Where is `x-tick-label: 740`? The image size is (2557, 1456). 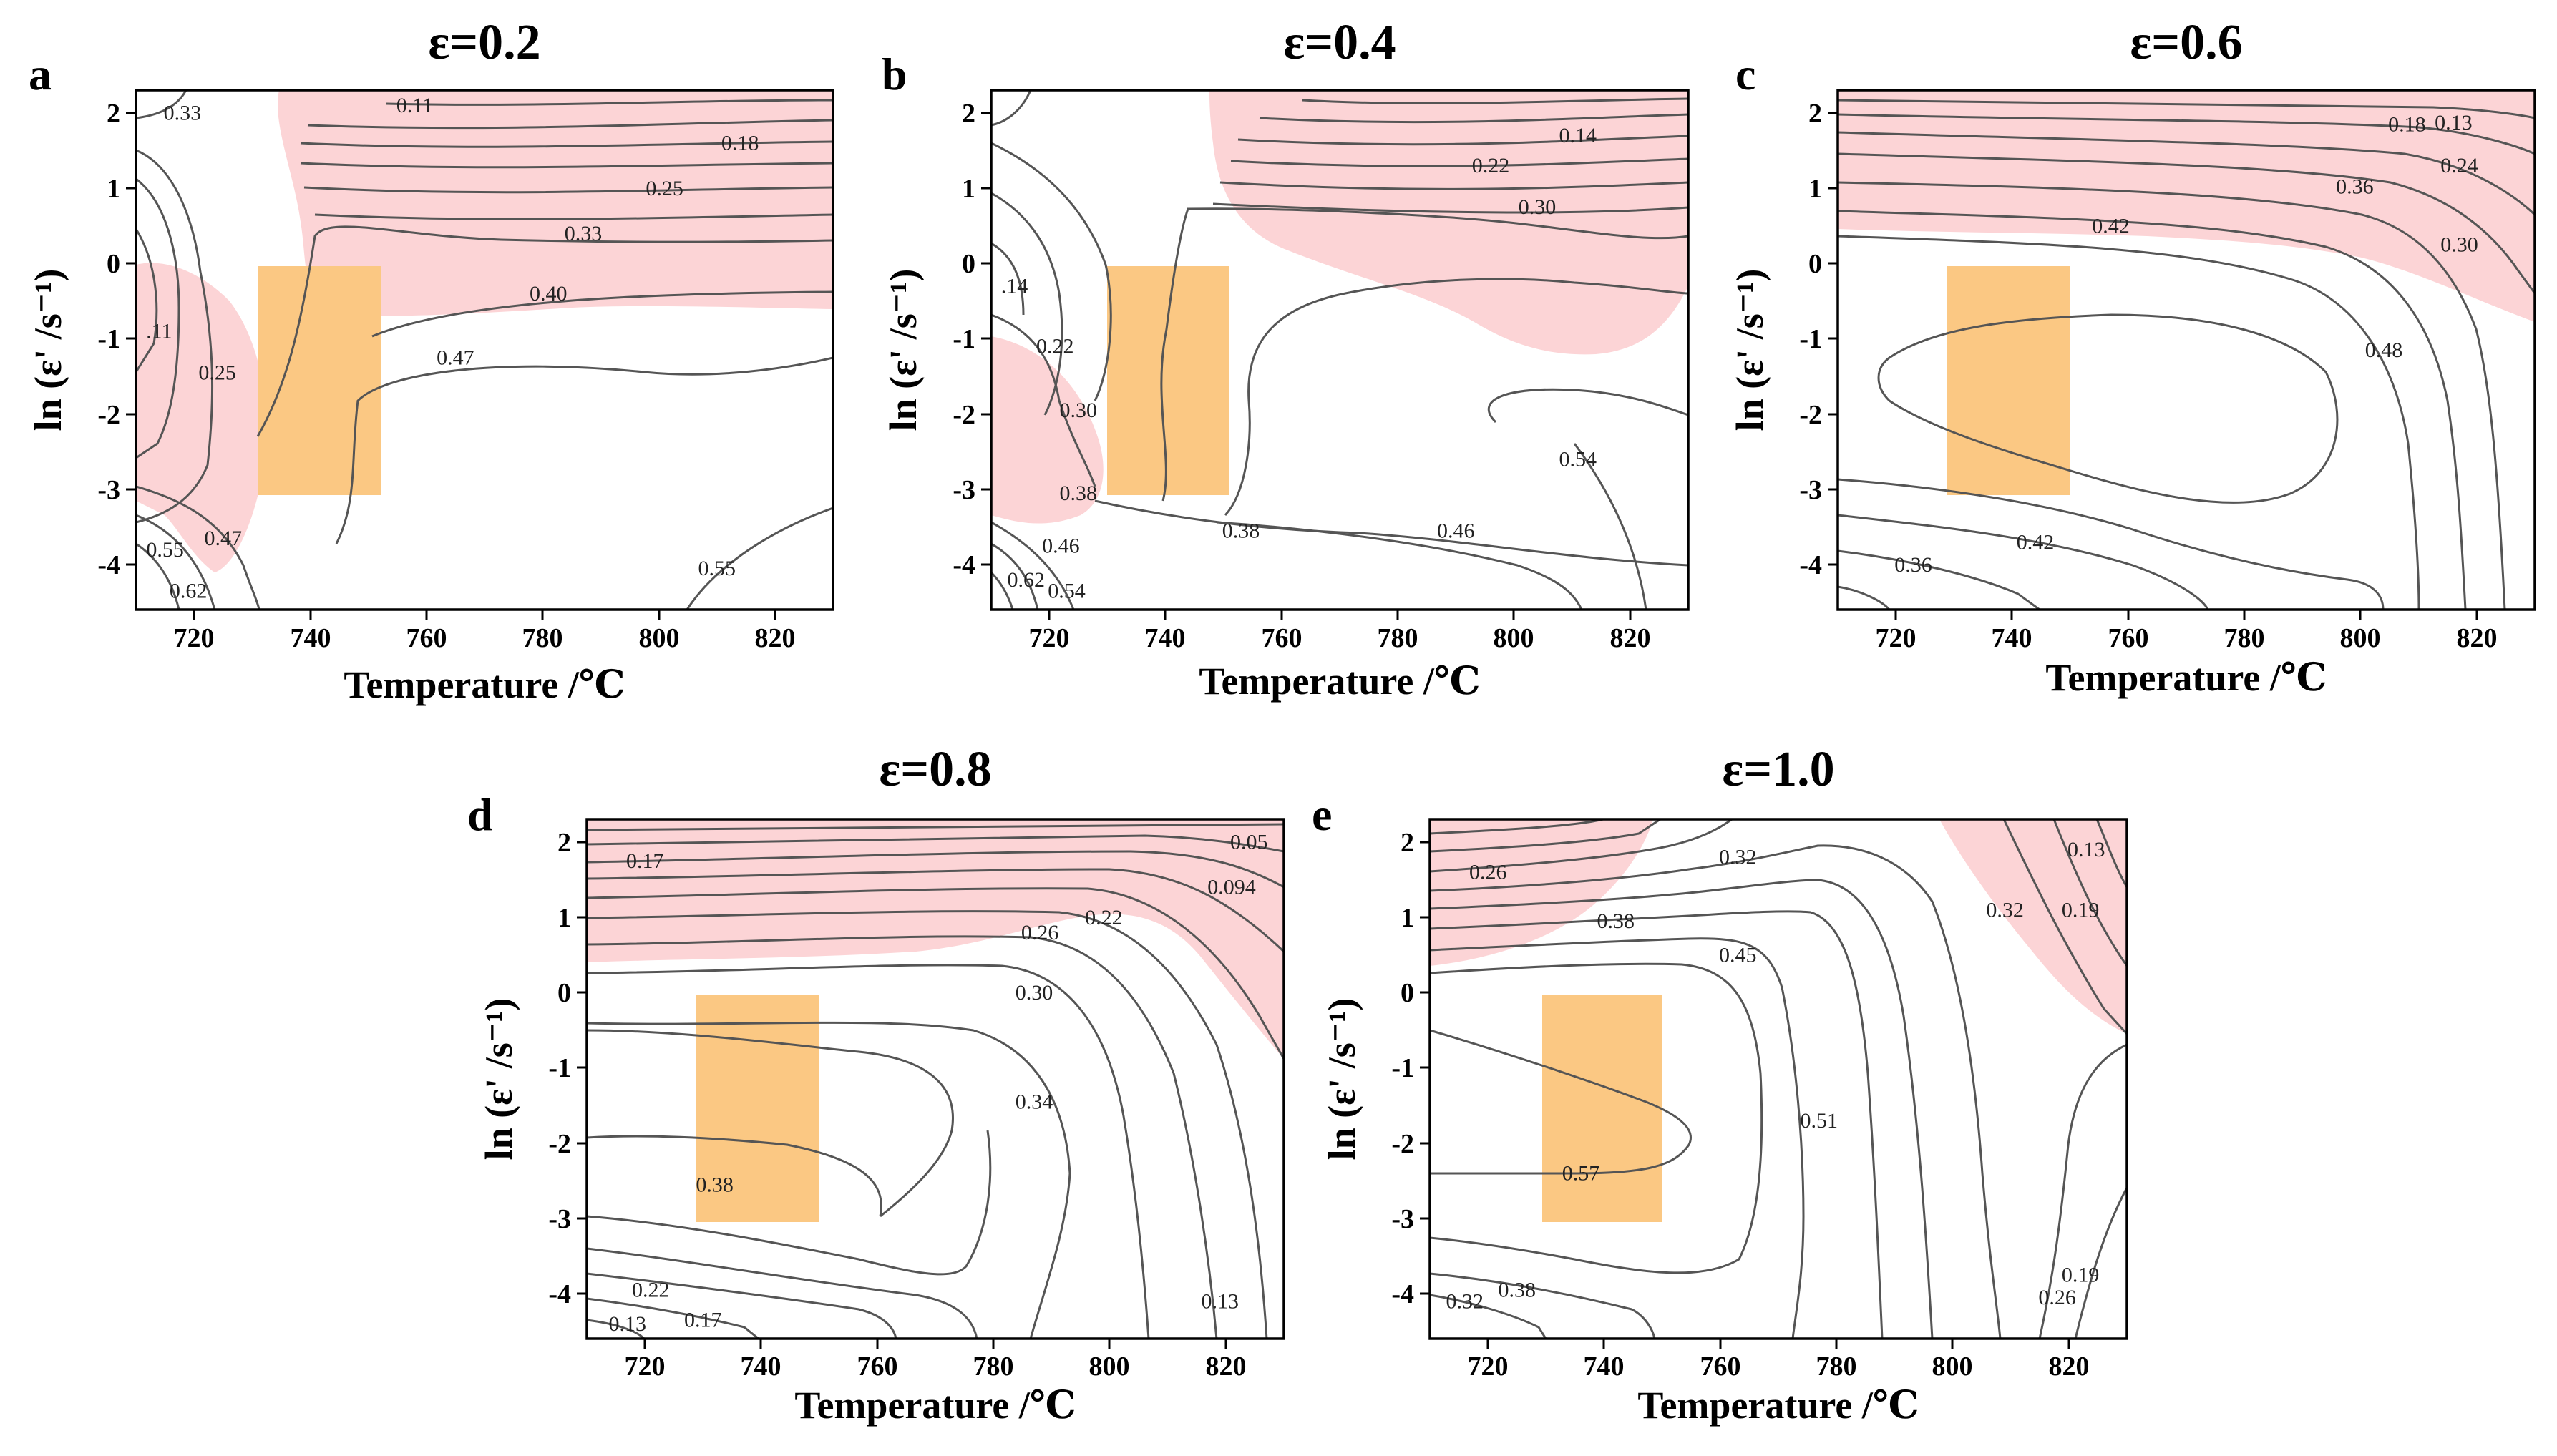 x-tick-label: 740 is located at coordinates (1604, 1367).